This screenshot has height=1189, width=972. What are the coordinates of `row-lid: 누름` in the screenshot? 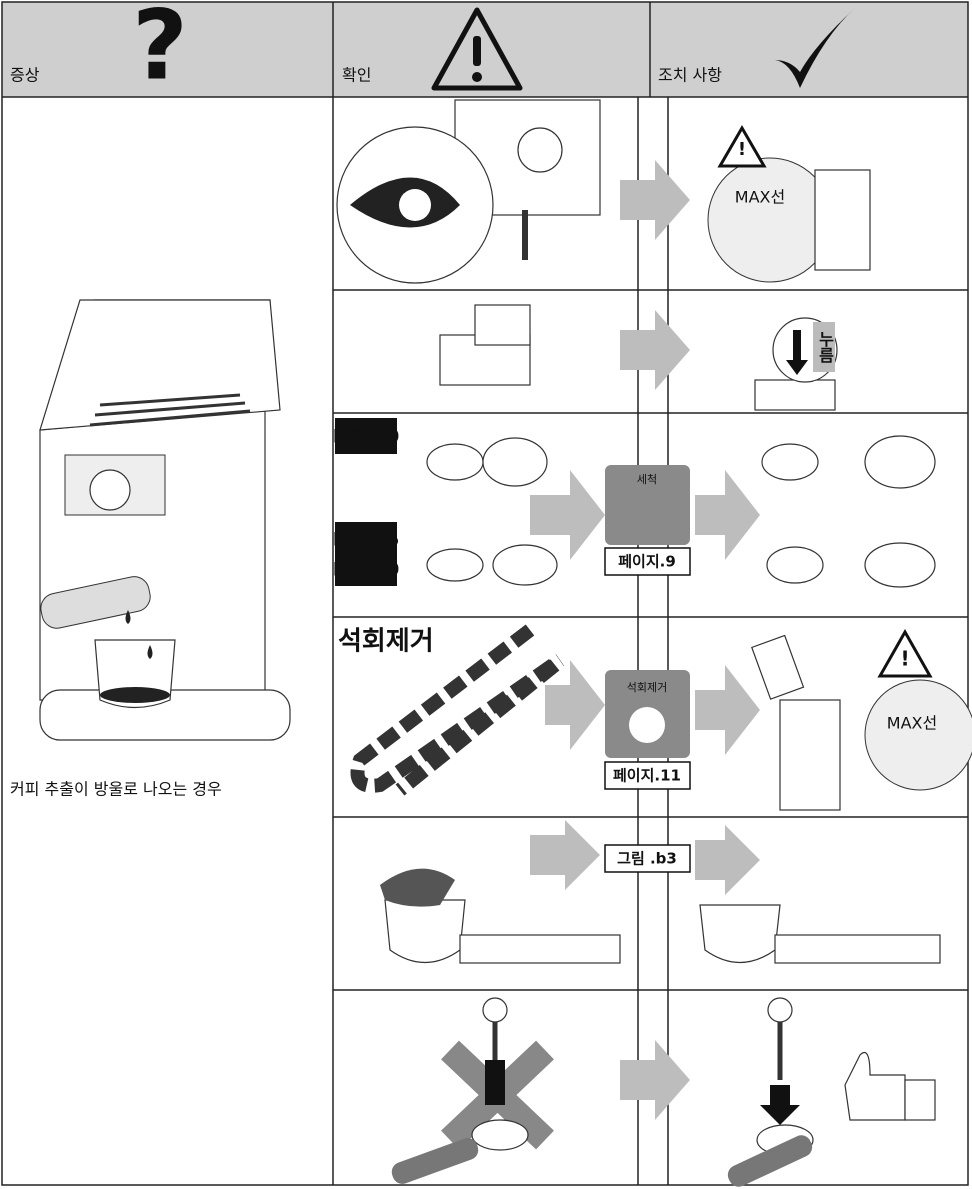 It's located at (638, 357).